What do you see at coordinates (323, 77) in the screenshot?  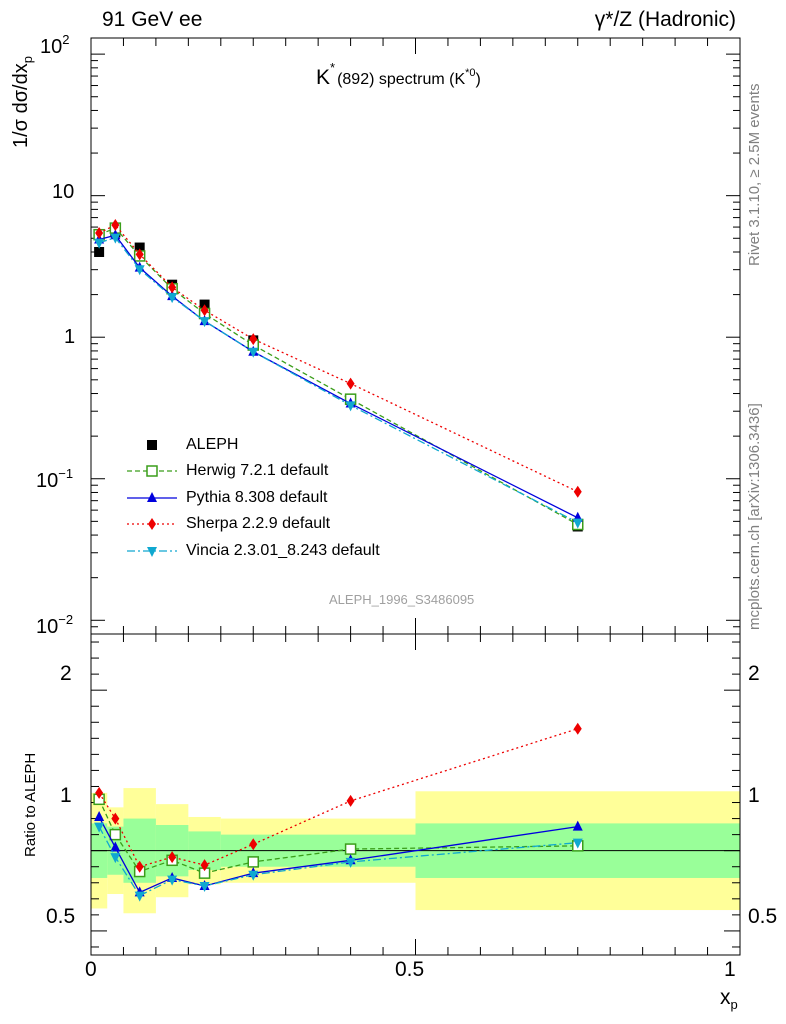 I see `plot-title-k: K` at bounding box center [323, 77].